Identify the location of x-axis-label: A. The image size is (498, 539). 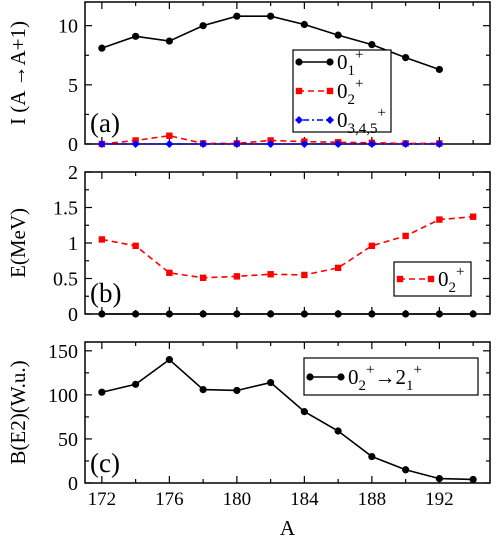
(288, 527).